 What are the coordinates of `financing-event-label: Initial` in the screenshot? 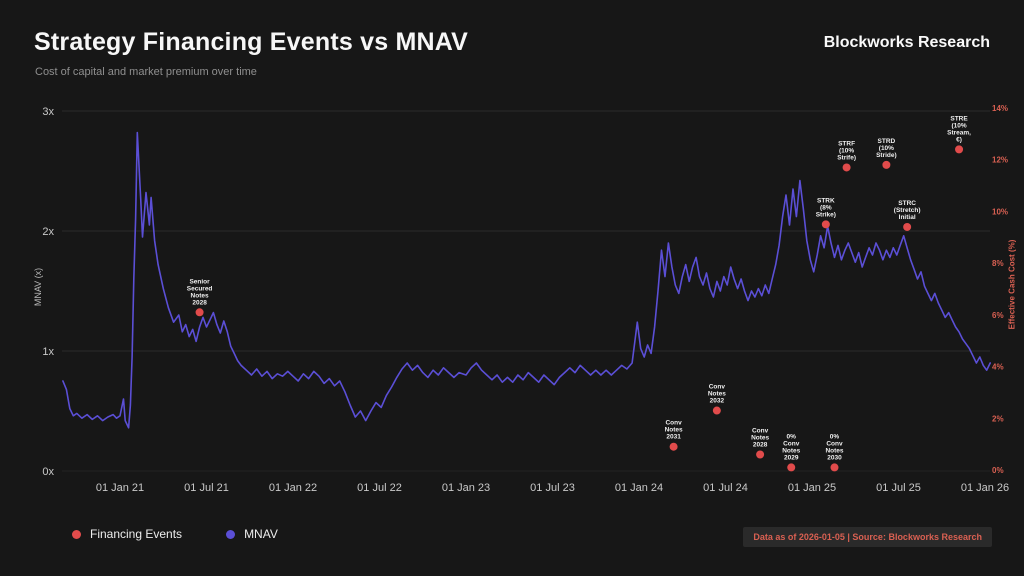 It's located at (907, 217).